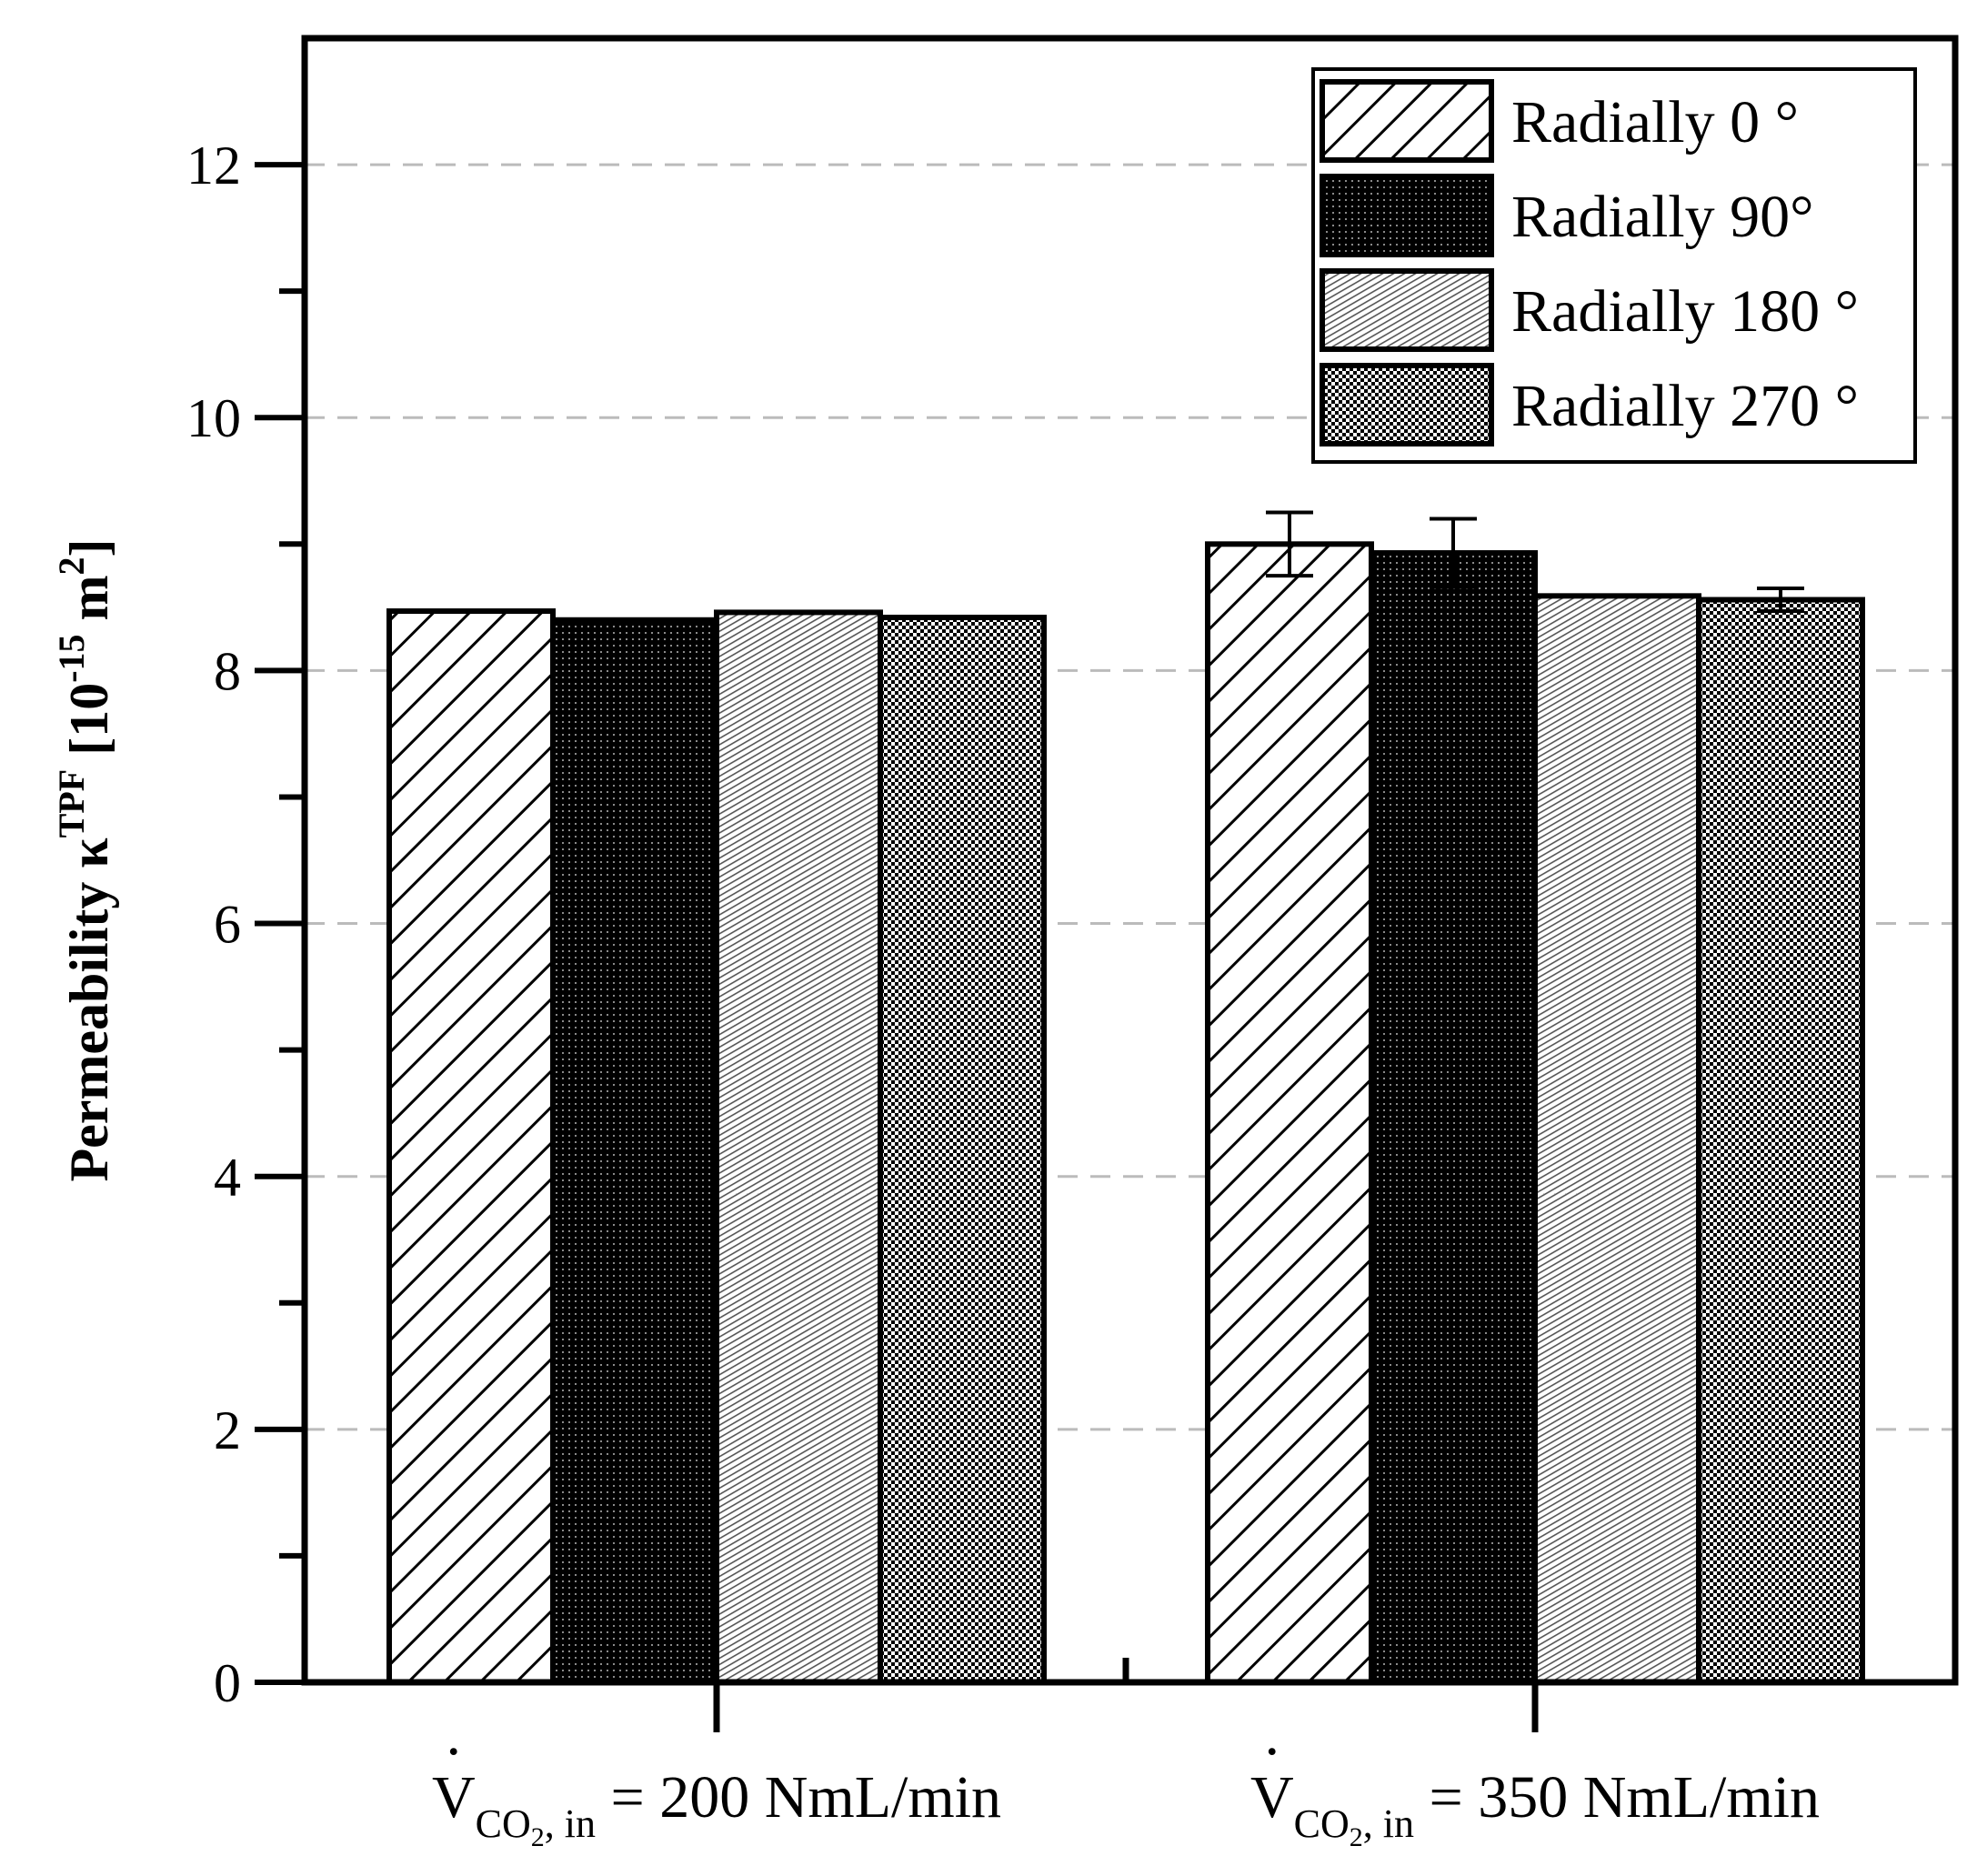  I want to click on y-title-unit-m: m, so click(89, 604).